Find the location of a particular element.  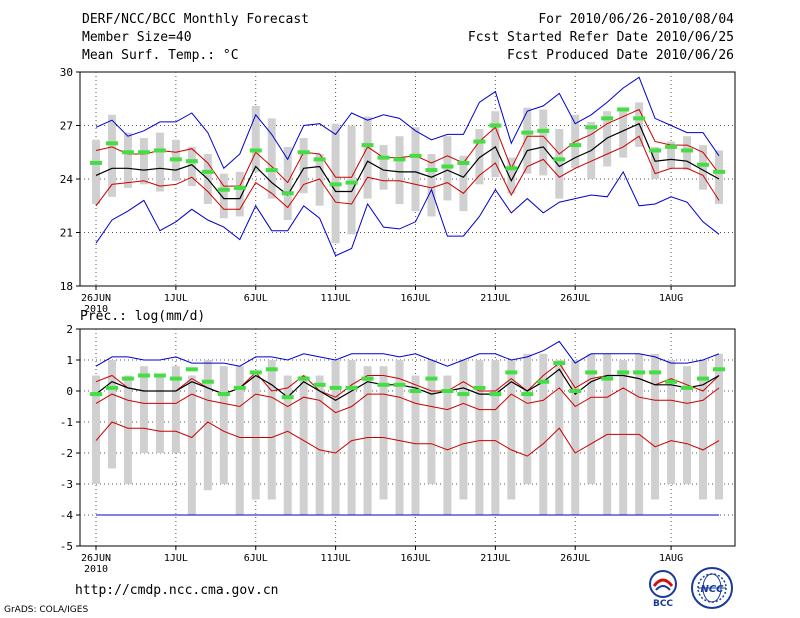

header-line-period: For 2010/06/26-2010/08/04 is located at coordinates (636, 19).